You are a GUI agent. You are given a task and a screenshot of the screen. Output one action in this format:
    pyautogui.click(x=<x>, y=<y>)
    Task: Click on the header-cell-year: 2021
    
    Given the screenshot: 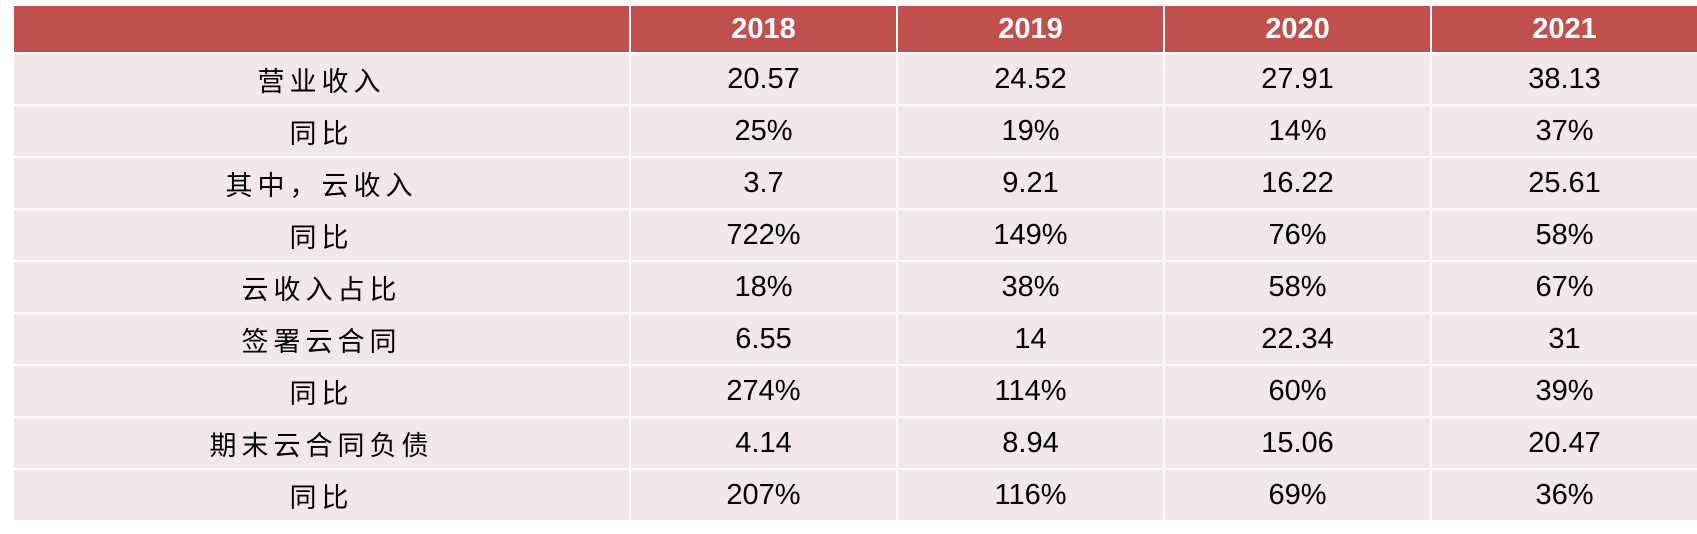 What is the action you would take?
    pyautogui.click(x=1564, y=30)
    